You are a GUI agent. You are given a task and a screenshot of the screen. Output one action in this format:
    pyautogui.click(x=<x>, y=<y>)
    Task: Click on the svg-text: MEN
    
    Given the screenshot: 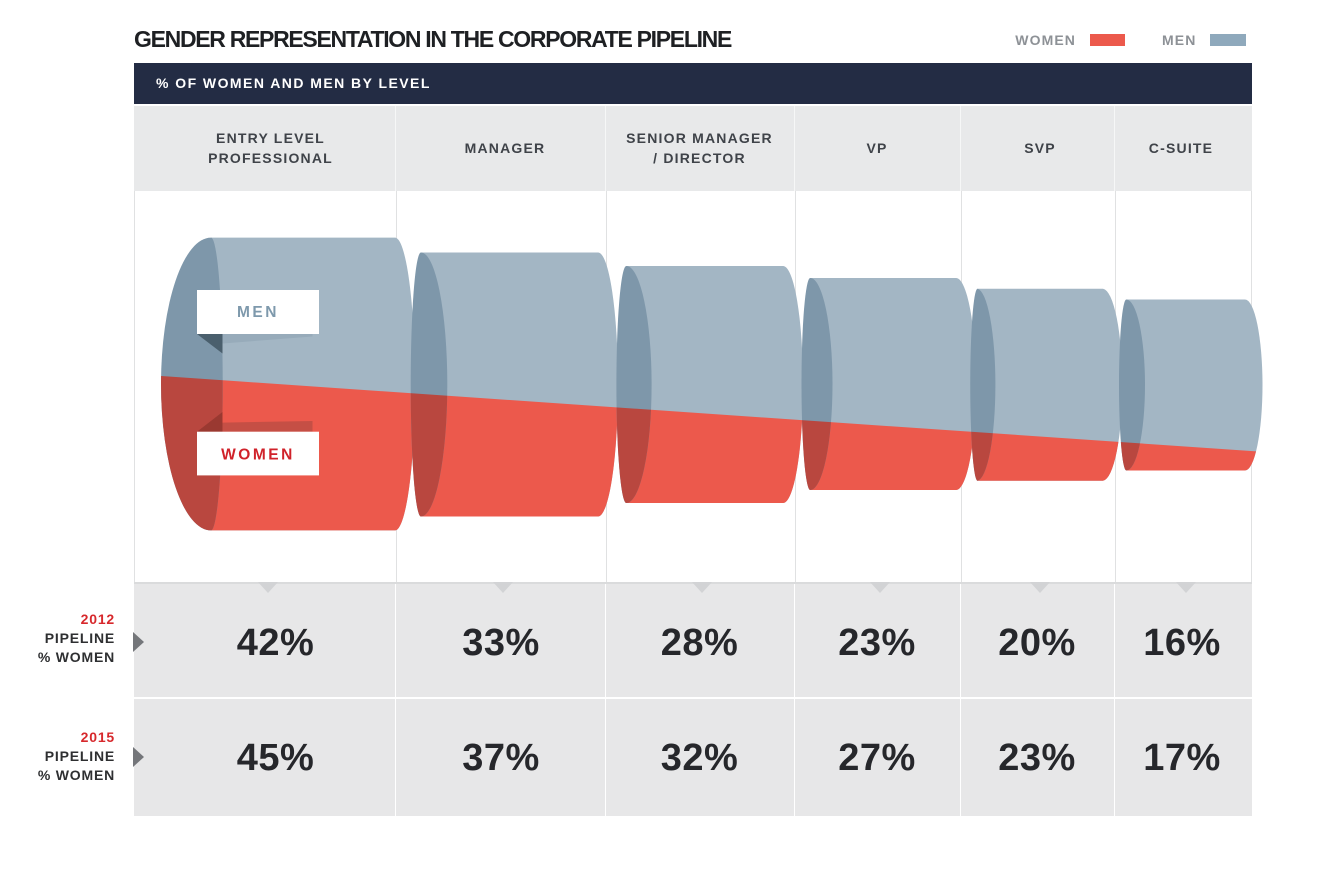 What is the action you would take?
    pyautogui.click(x=258, y=312)
    